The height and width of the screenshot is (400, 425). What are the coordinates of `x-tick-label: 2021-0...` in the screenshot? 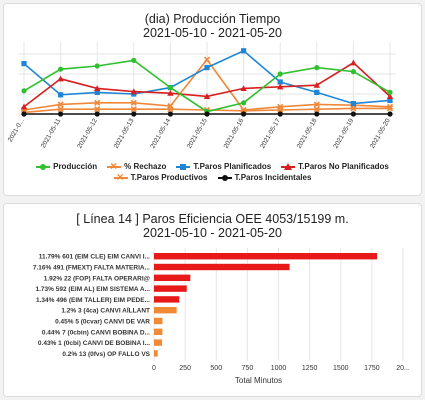 It's located at (16, 130).